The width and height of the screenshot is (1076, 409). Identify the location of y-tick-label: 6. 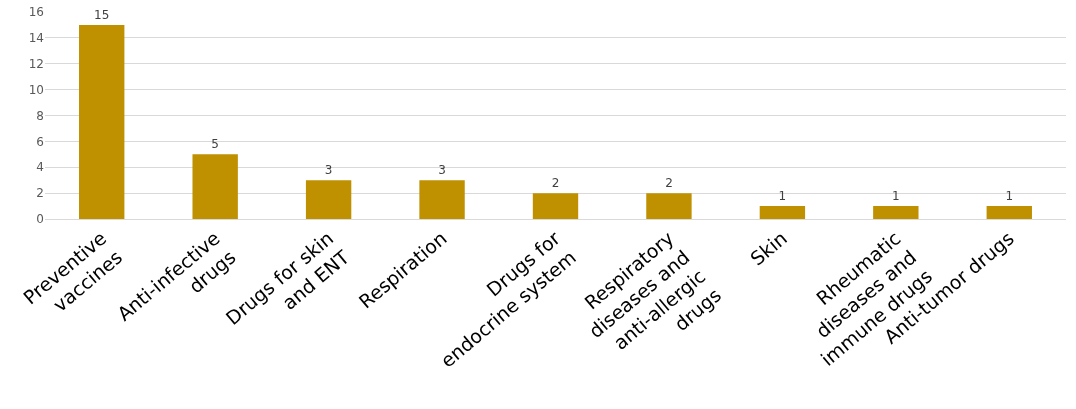
(40, 141).